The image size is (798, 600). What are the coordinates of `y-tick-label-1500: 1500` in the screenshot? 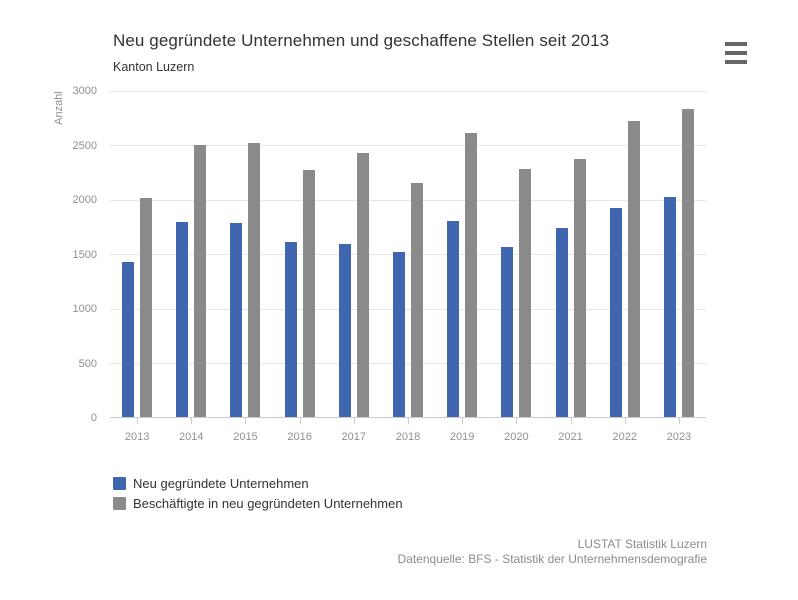 It's located at (84, 254).